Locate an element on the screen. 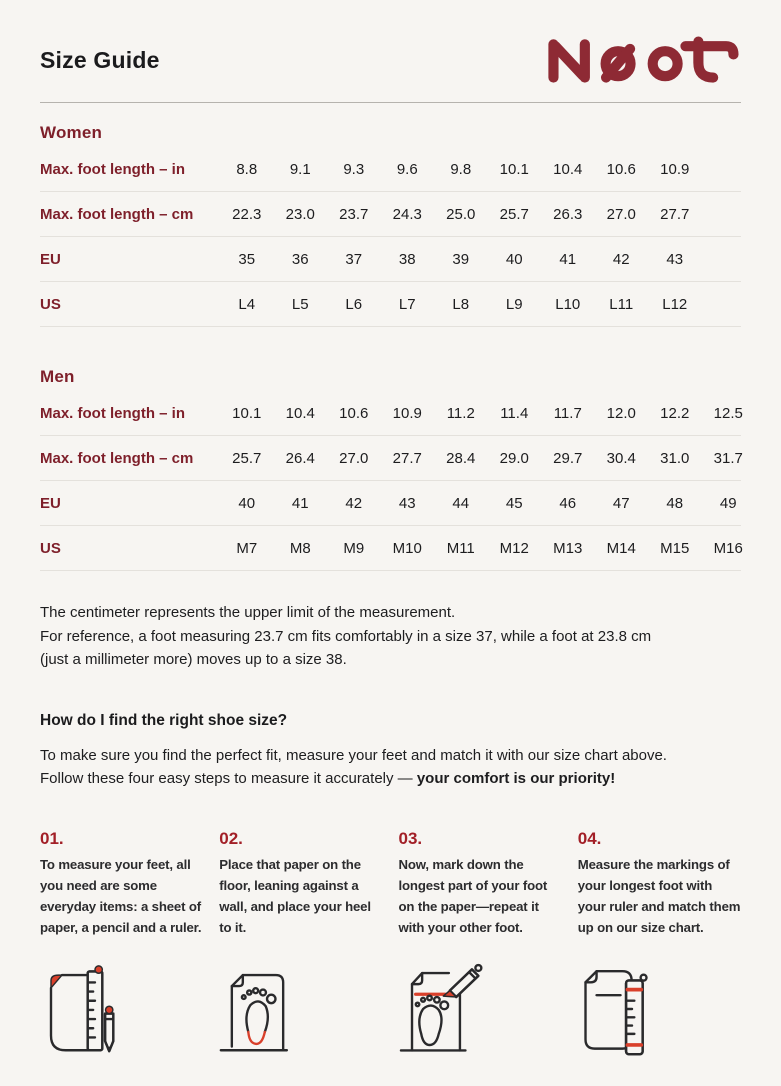 Image resolution: width=781 pixels, height=1086 pixels. size-value: 11.7 is located at coordinates (567, 413).